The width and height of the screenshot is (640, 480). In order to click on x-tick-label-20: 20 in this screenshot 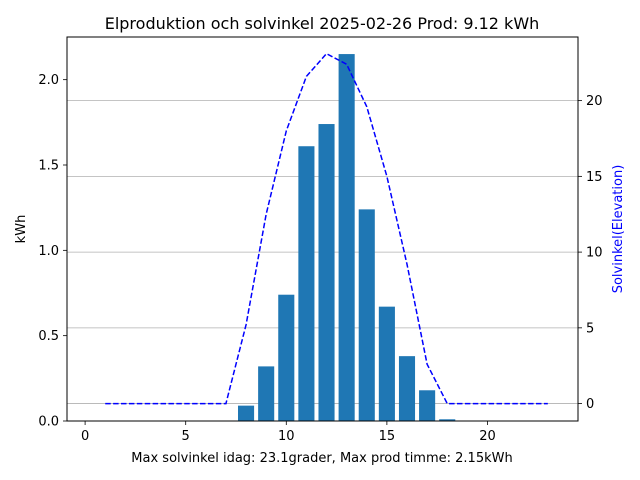, I will do `click(487, 436)`.